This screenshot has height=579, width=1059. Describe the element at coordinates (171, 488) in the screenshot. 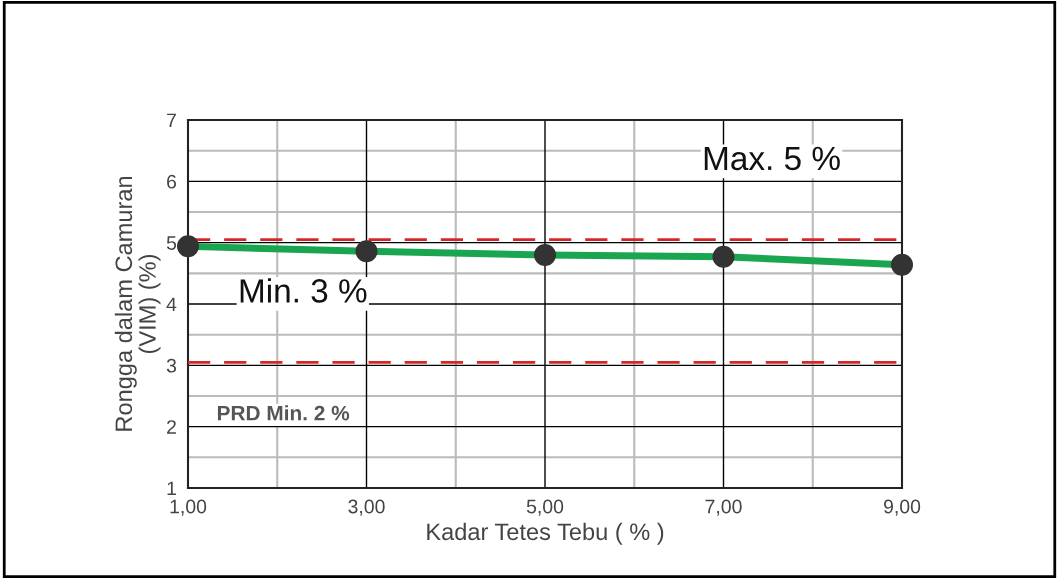

I see `y-tick-label: 1` at that location.